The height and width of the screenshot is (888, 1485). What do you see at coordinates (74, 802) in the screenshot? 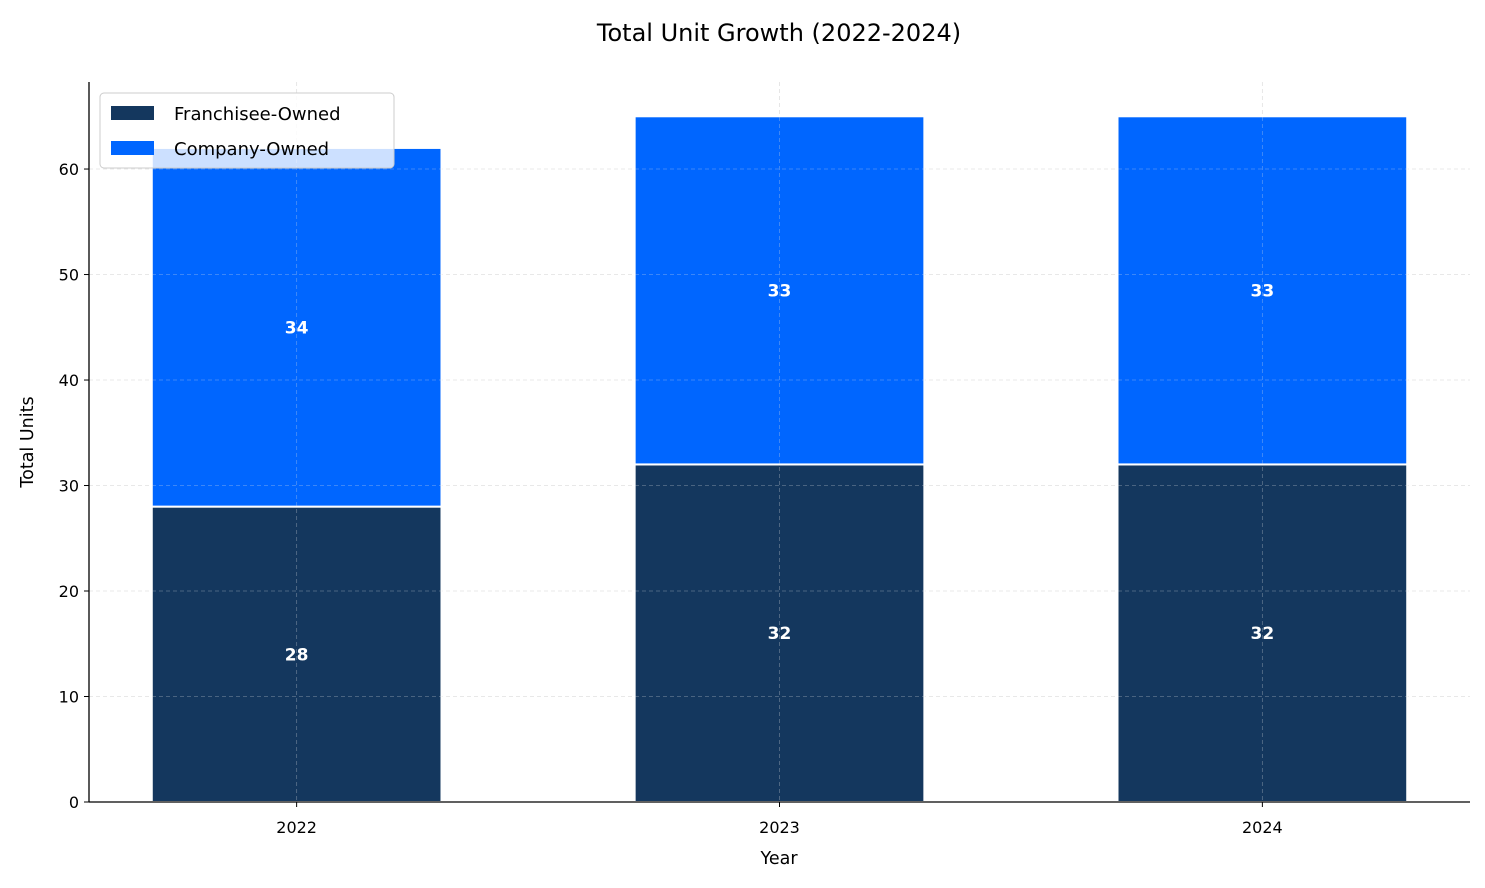
I see `y-tick-label: 0` at bounding box center [74, 802].